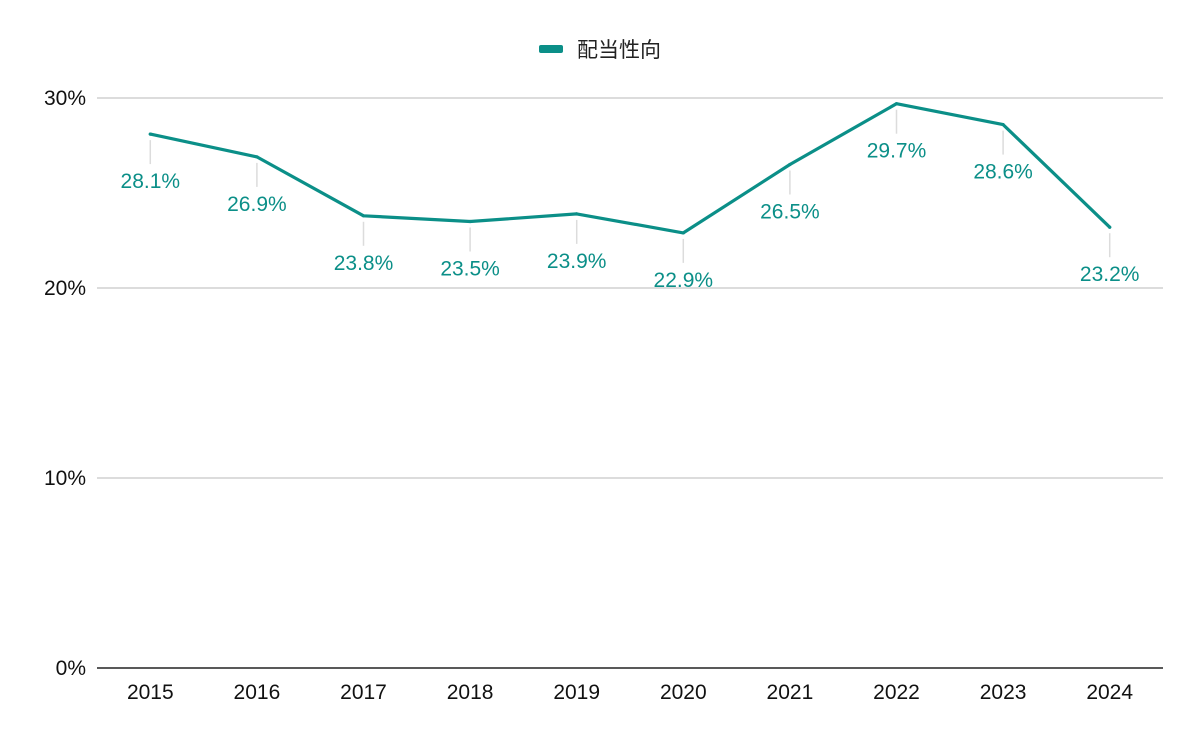 The width and height of the screenshot is (1200, 742). I want to click on data-label: 28.1%, so click(151, 181).